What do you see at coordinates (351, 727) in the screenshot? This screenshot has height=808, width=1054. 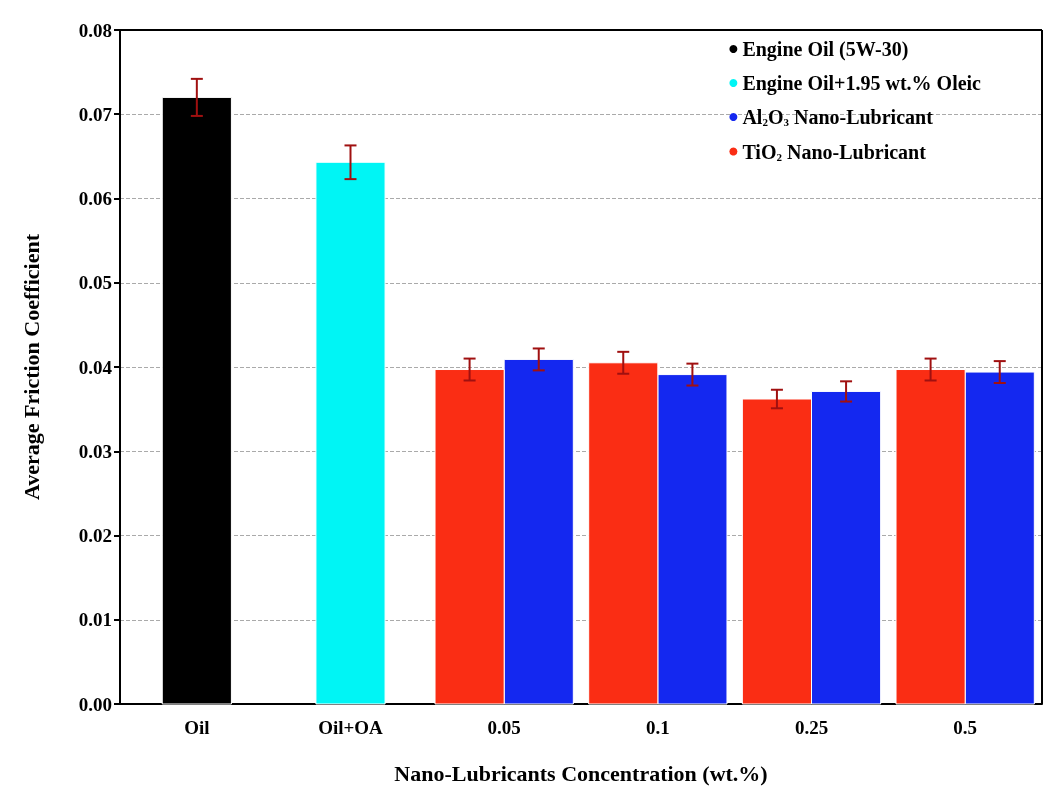 I see `x-tick-label: Oil+OA` at bounding box center [351, 727].